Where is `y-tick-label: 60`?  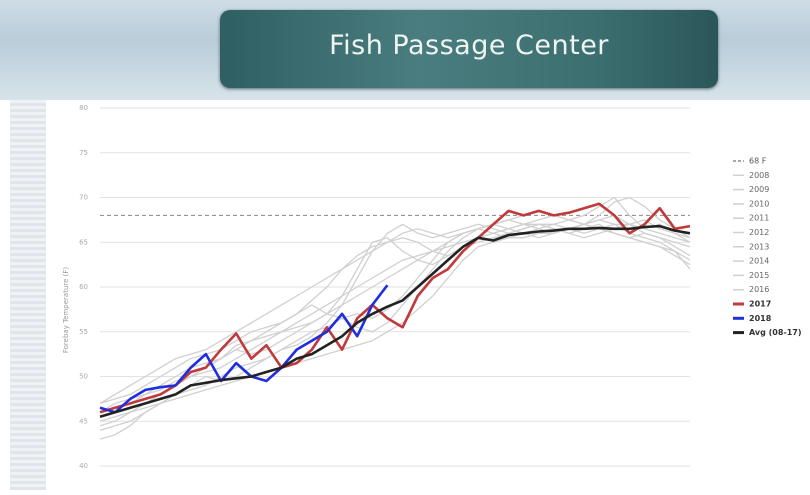 y-tick-label: 60 is located at coordinates (83, 287).